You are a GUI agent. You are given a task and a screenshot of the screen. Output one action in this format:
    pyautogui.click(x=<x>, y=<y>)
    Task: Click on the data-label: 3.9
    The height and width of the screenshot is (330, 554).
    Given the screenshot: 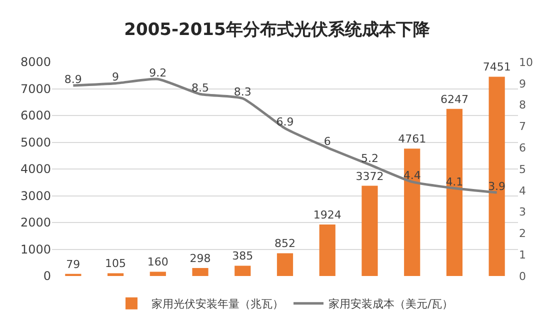 What is the action you would take?
    pyautogui.click(x=497, y=186)
    